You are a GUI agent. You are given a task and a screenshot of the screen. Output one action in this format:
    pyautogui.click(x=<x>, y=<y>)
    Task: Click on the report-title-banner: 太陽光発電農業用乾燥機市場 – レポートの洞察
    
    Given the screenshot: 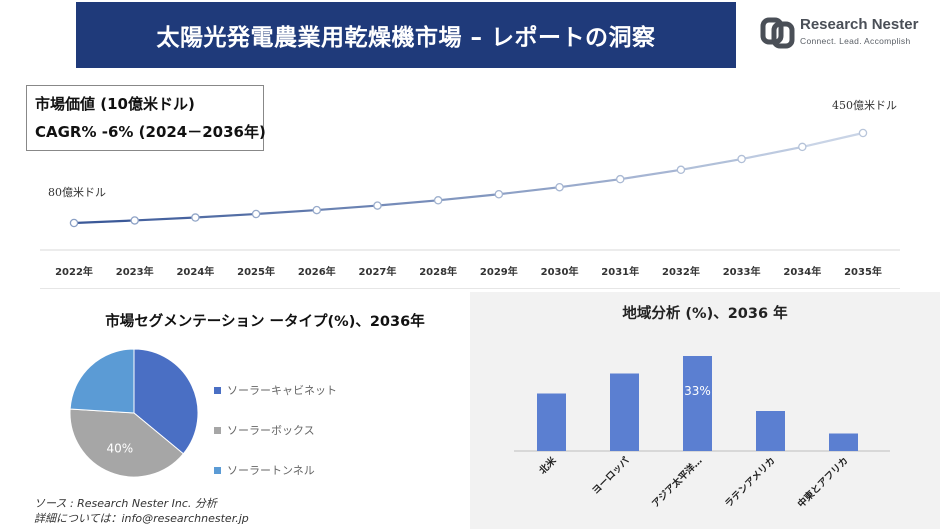 What is the action you would take?
    pyautogui.click(x=406, y=35)
    